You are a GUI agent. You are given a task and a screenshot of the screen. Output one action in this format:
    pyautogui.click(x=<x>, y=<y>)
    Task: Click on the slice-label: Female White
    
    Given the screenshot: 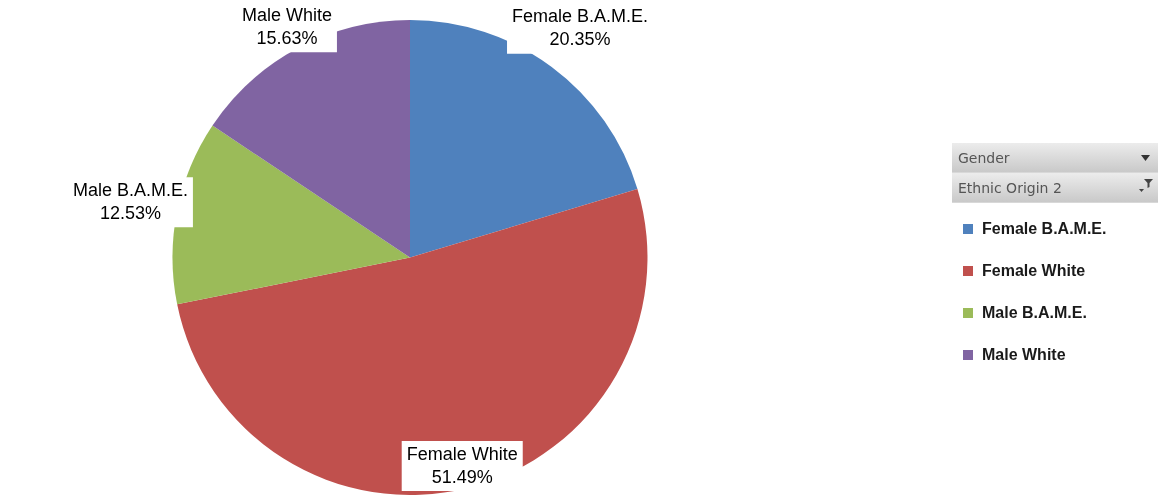 What is the action you would take?
    pyautogui.click(x=462, y=453)
    